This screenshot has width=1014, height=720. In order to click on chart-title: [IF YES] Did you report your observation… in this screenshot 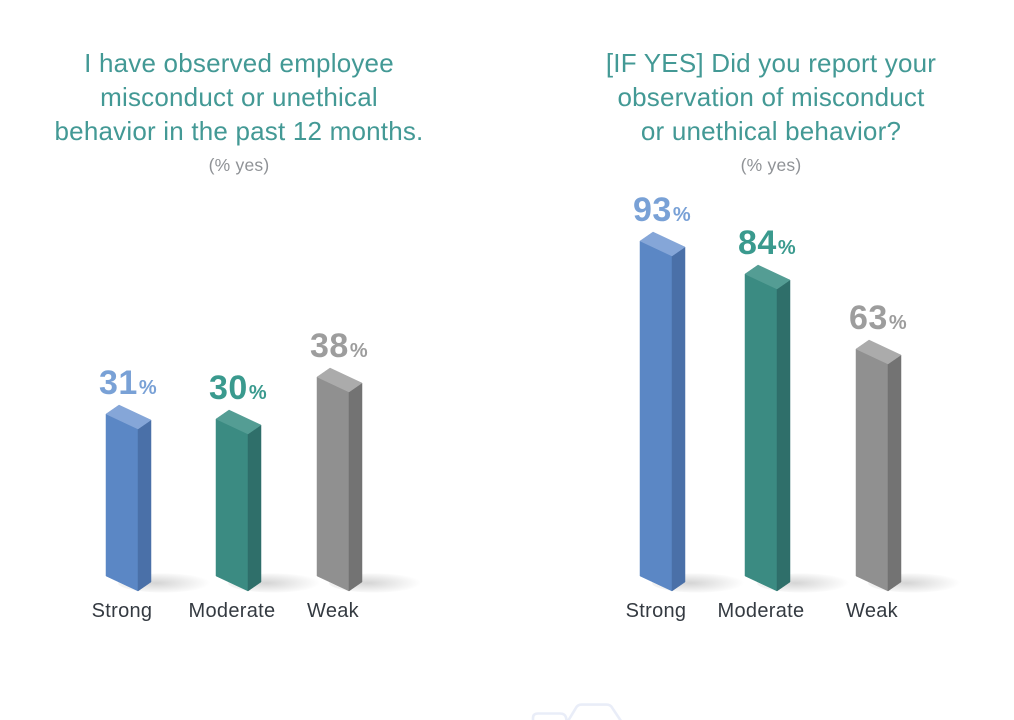, I will do `click(771, 97)`.